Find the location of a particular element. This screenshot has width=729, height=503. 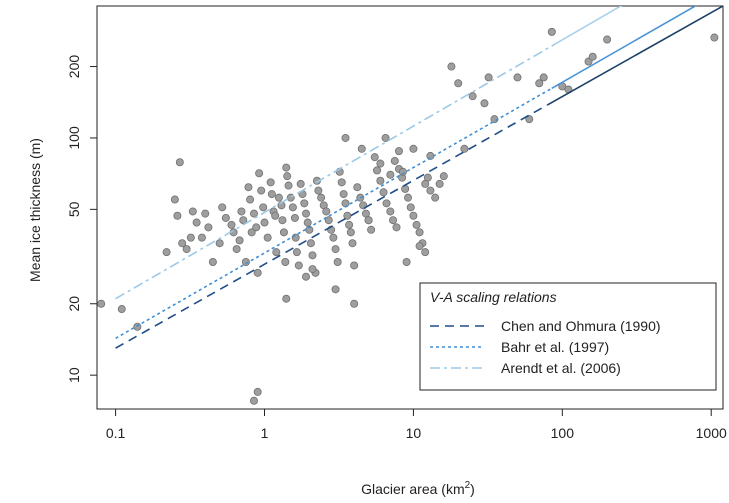

legend-entry-label: Bahr et al. (1997) is located at coordinates (555, 347).